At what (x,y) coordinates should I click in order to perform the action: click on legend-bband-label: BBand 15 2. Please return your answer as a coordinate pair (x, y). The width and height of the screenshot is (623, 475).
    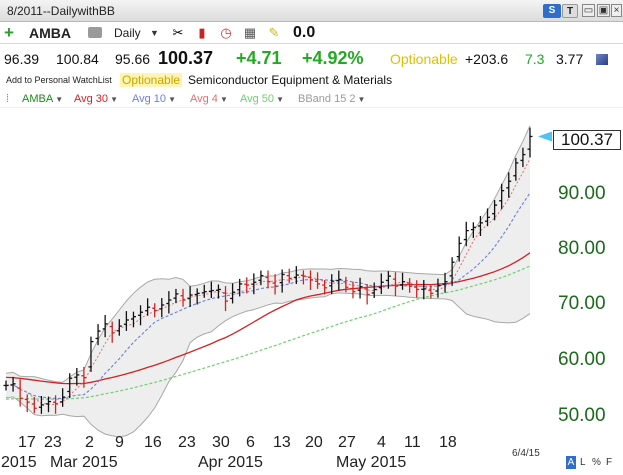
    Looking at the image, I should click on (327, 99).